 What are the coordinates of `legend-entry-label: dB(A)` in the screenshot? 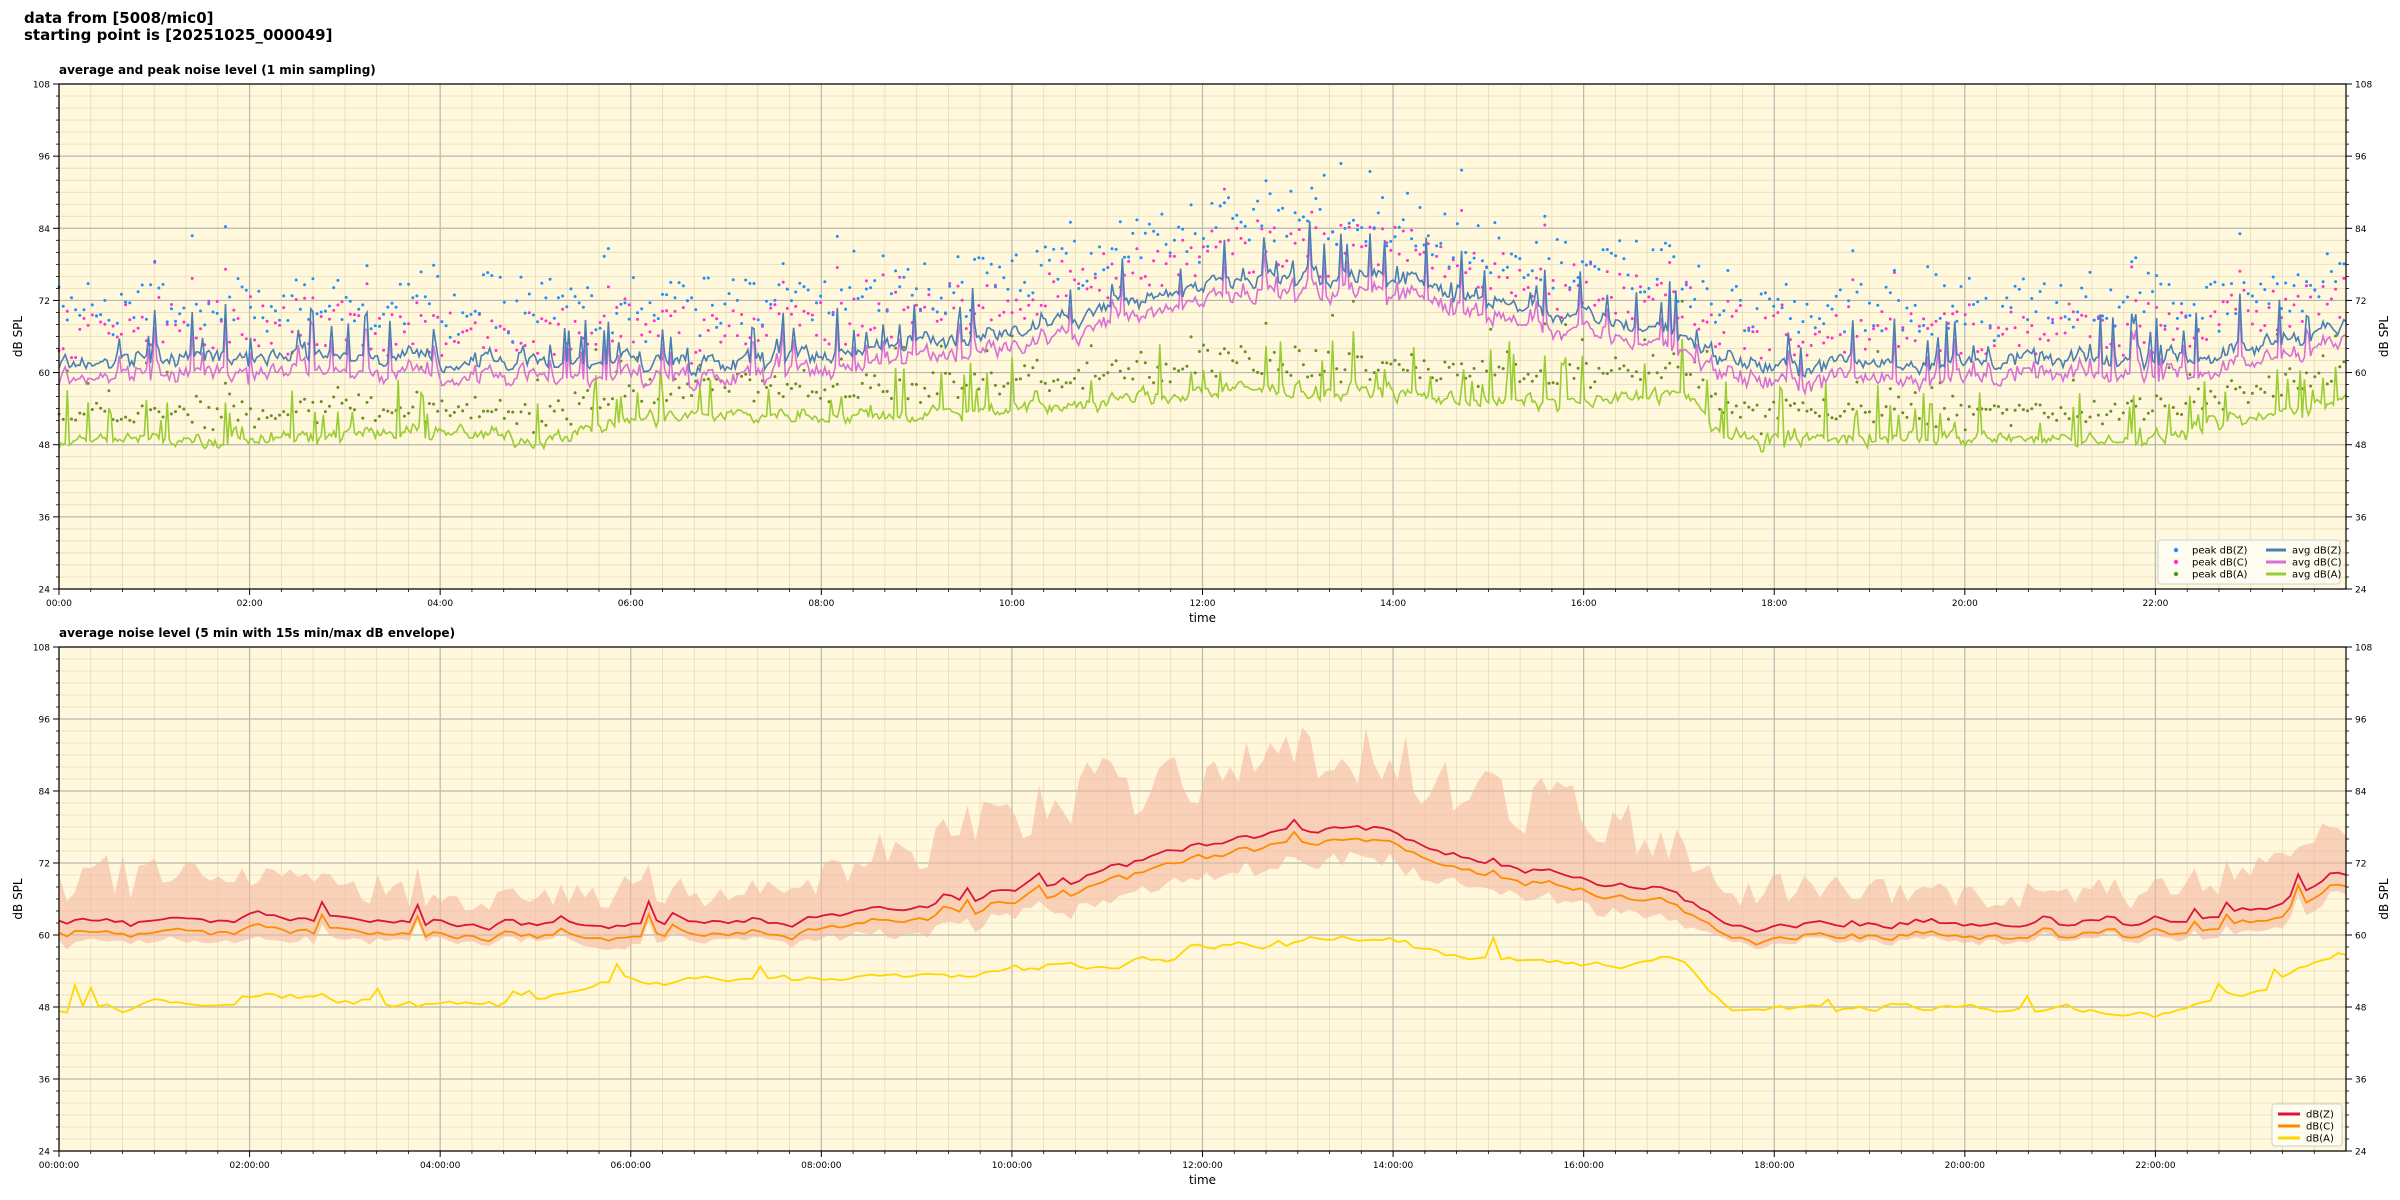 It's located at (2320, 1139).